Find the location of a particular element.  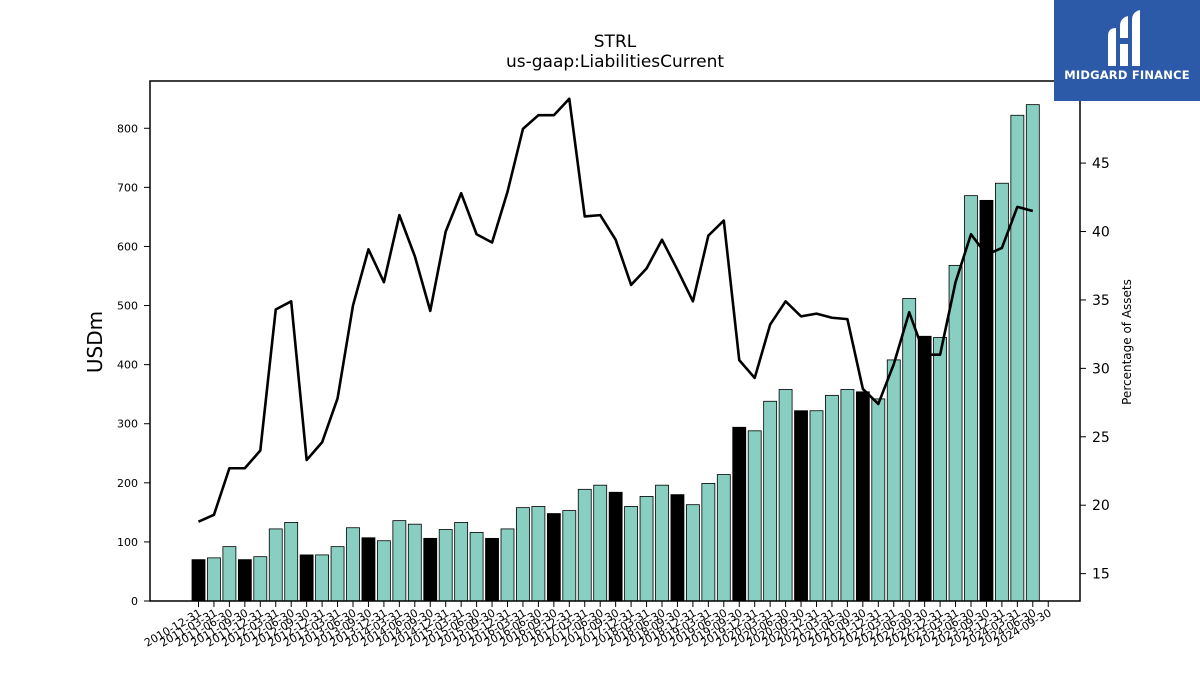

logo-text: MIDGARD FINANCE is located at coordinates (1127, 75).